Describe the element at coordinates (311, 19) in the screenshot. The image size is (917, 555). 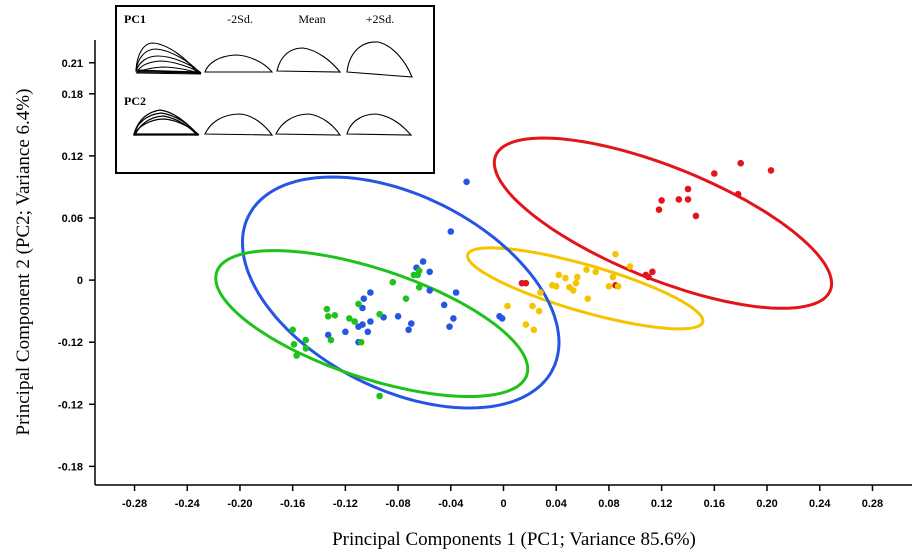
I see `inset-col-label-mean: Mean` at that location.